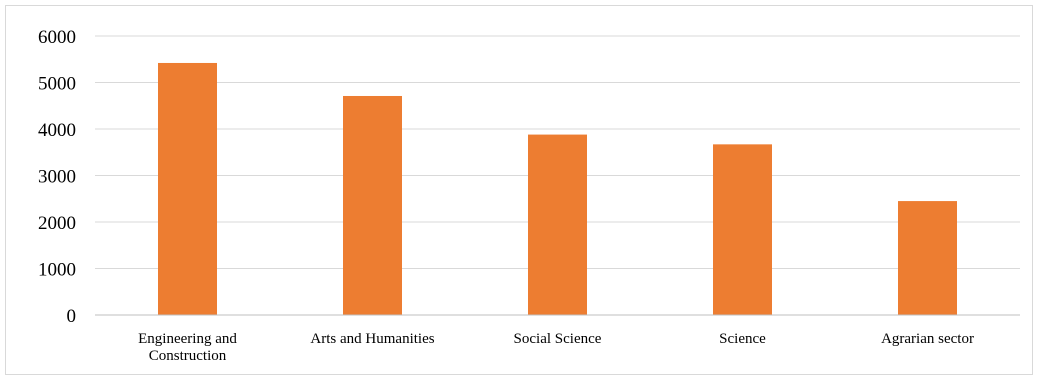 This screenshot has width=1039, height=381. Describe the element at coordinates (57, 130) in the screenshot. I see `y-tick-label: 4000` at that location.